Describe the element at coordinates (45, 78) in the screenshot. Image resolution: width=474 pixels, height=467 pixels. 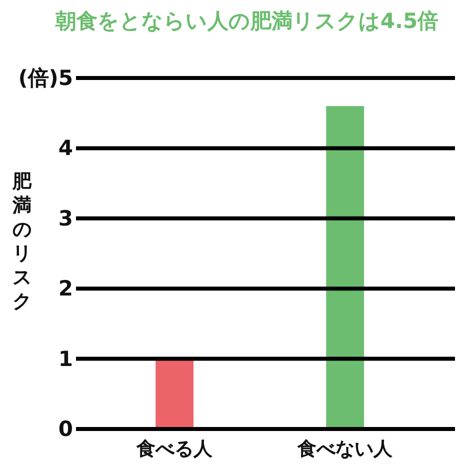
I see `ytick: (倍)5` at that location.